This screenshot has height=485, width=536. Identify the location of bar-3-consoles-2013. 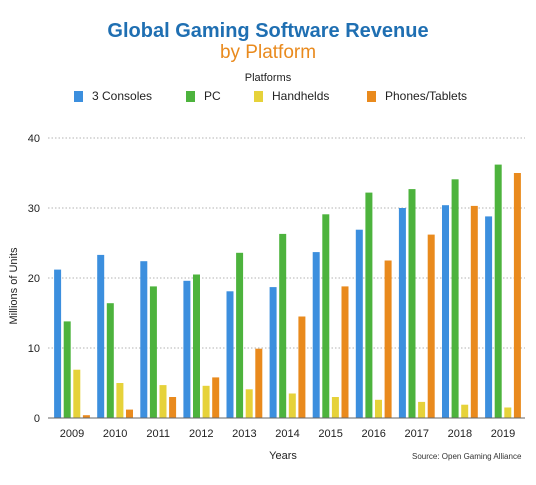
(230, 354).